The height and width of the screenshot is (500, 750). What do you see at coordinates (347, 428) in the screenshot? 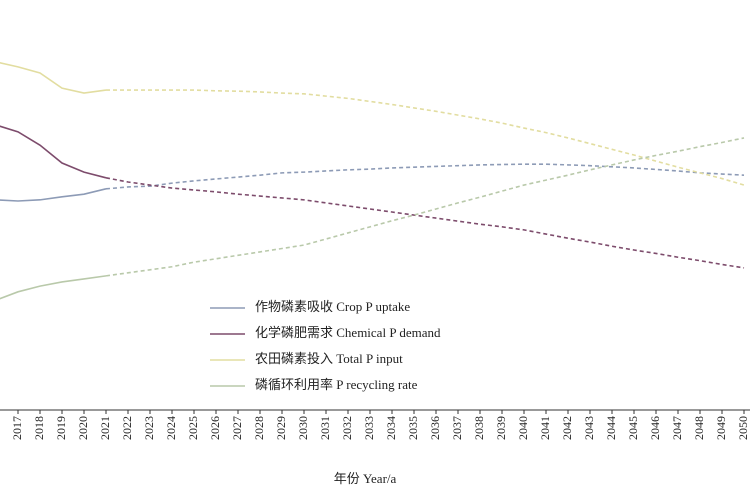
I see `x-tick-label: 2032` at bounding box center [347, 428].